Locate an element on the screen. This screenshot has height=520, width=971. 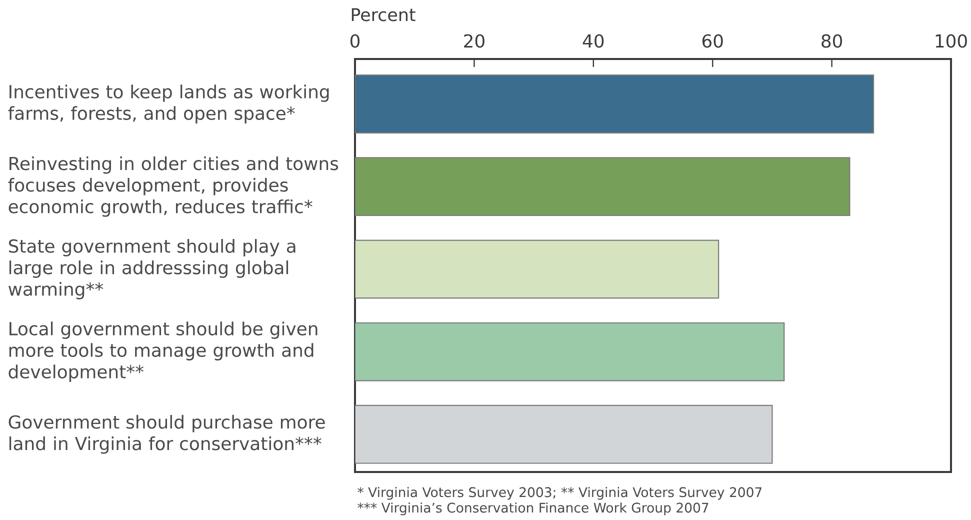
x-tick-label: 80 is located at coordinates (832, 41).